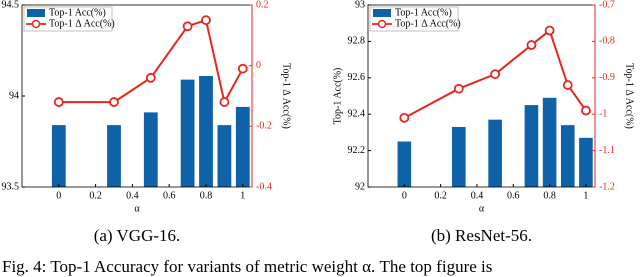  I want to click on y2-tick-label: -0.7, so click(607, 5).